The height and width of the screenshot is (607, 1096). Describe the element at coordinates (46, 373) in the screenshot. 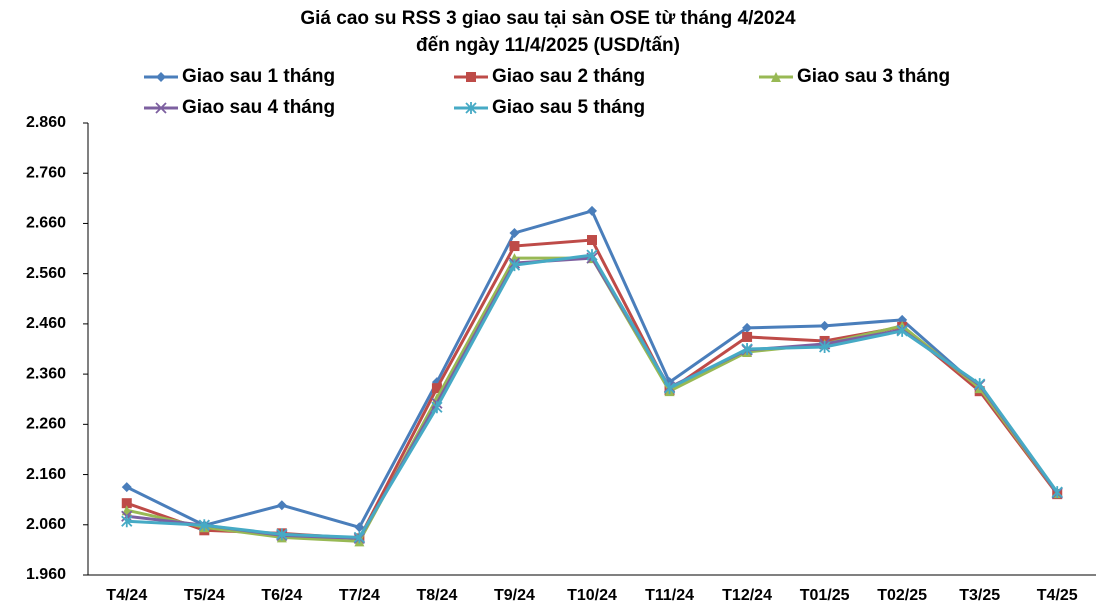

I see `y-tick-label: 2.360` at that location.